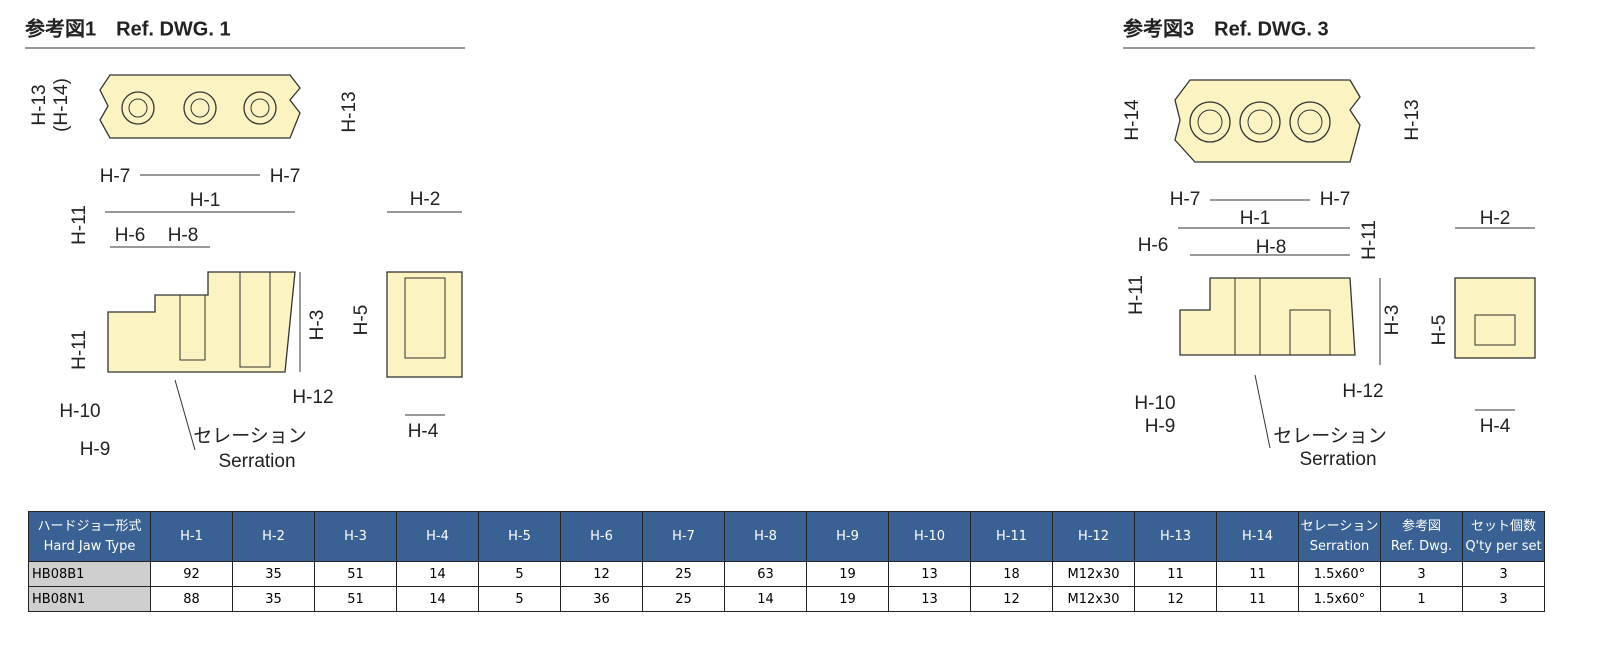  What do you see at coordinates (89, 599) in the screenshot?
I see `table-cell: HB08N1` at bounding box center [89, 599].